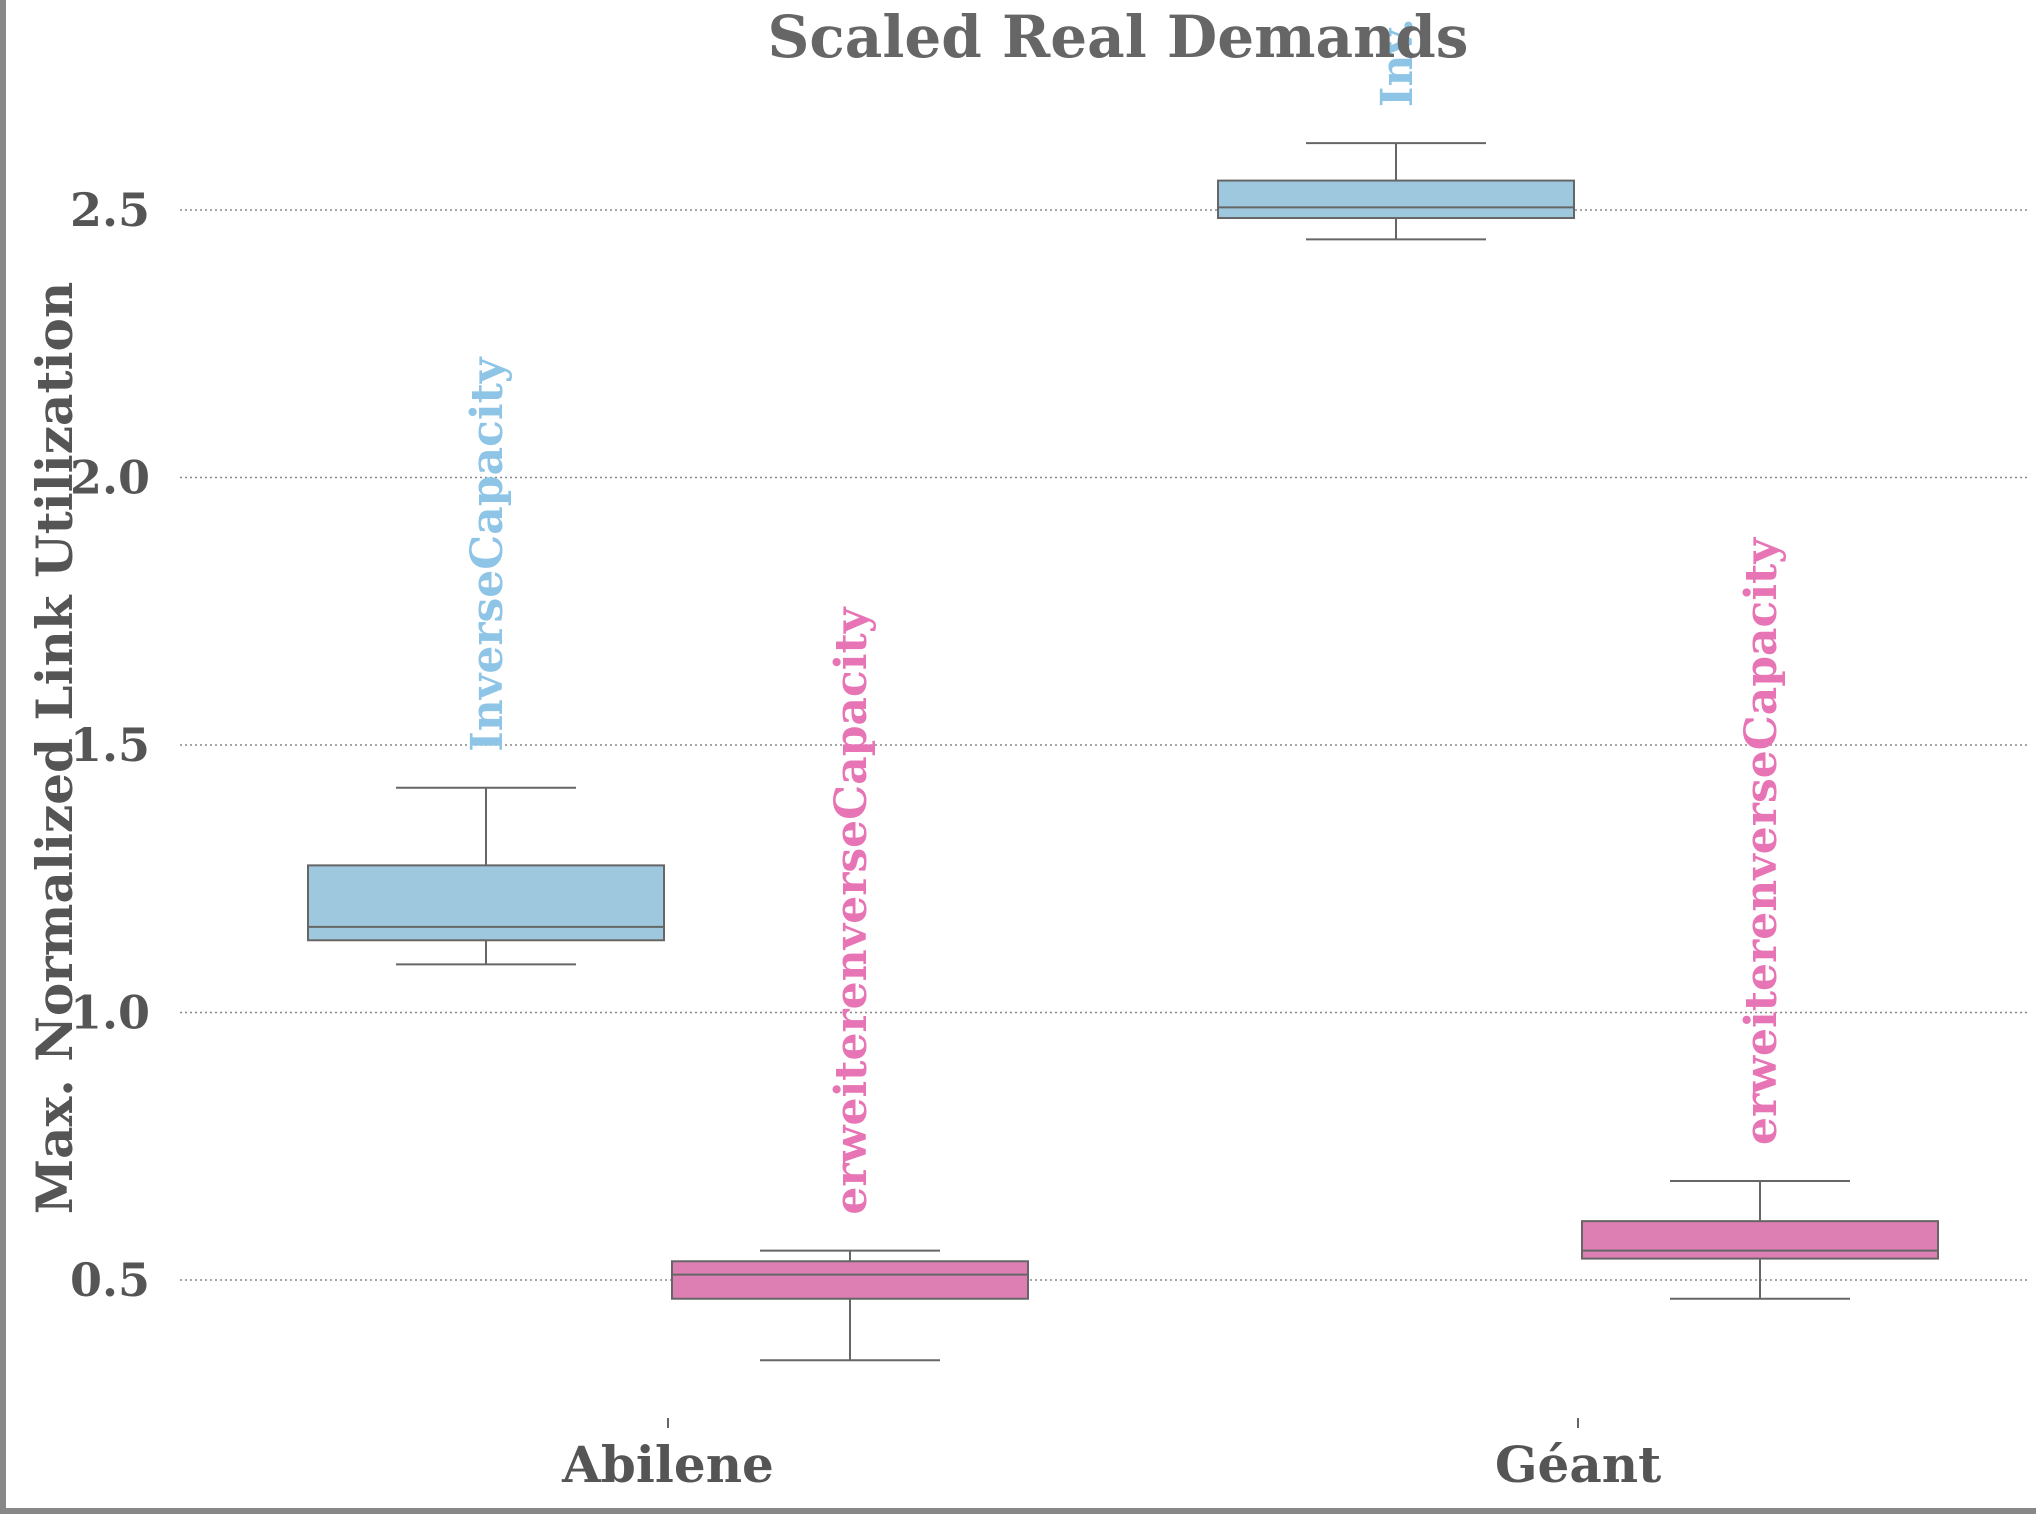  What do you see at coordinates (54, 748) in the screenshot?
I see `y-axis-label: Max. Normalized Link Utilization` at bounding box center [54, 748].